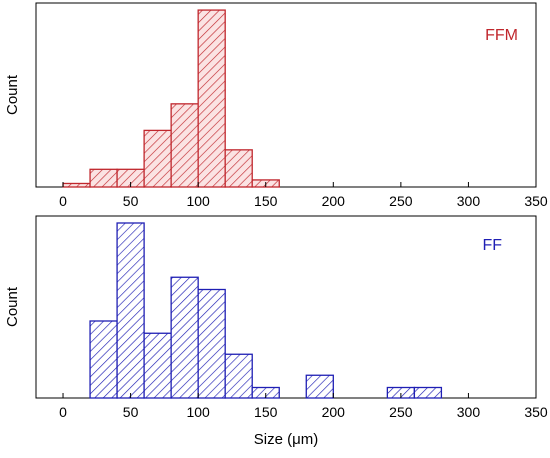  What do you see at coordinates (536, 412) in the screenshot?
I see `ff-x-tick-label-7: 350` at bounding box center [536, 412].